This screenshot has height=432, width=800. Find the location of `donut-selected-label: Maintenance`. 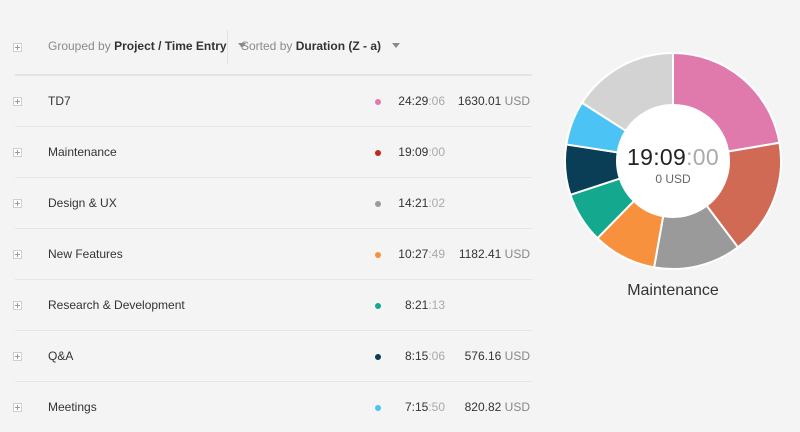

donut-selected-label: Maintenance is located at coordinates (673, 290).